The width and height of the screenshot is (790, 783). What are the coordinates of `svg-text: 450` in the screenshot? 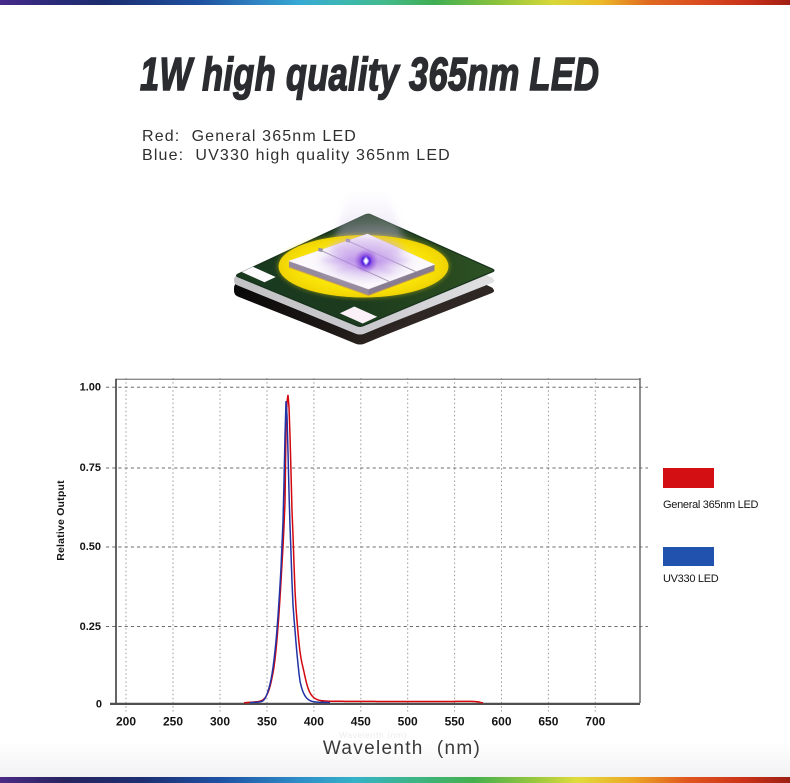 It's located at (361, 722).